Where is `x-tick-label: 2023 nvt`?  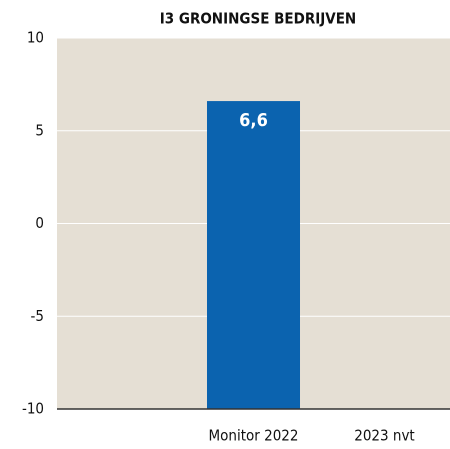
x-tick-label: 2023 nvt is located at coordinates (384, 436).